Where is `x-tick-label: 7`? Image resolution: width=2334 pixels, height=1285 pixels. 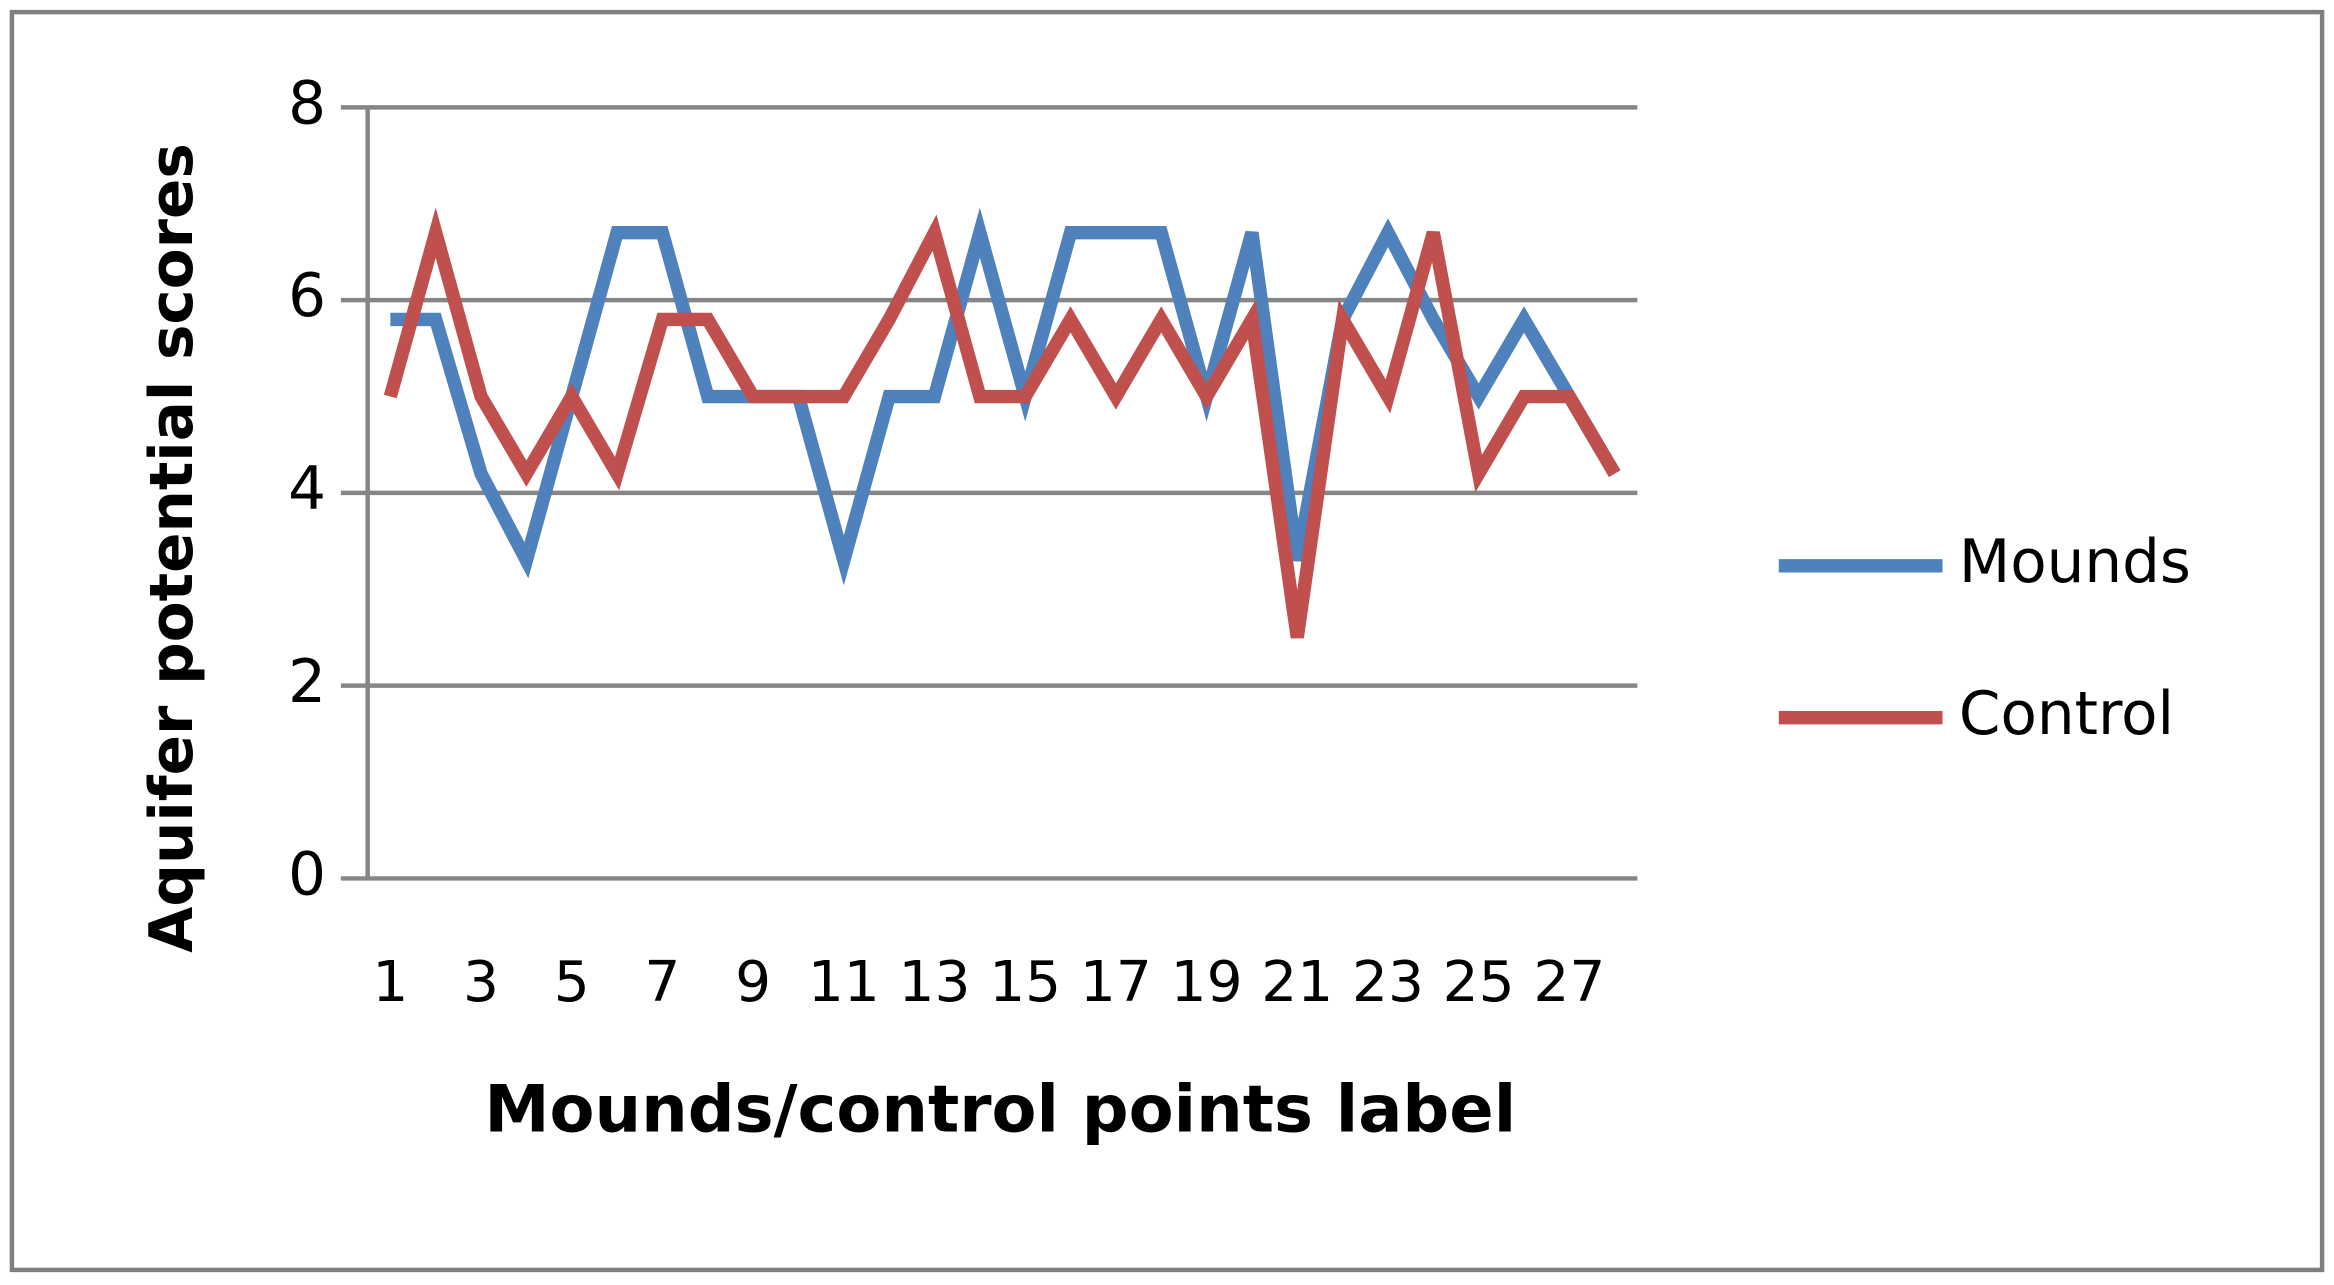 x-tick-label: 7 is located at coordinates (662, 982).